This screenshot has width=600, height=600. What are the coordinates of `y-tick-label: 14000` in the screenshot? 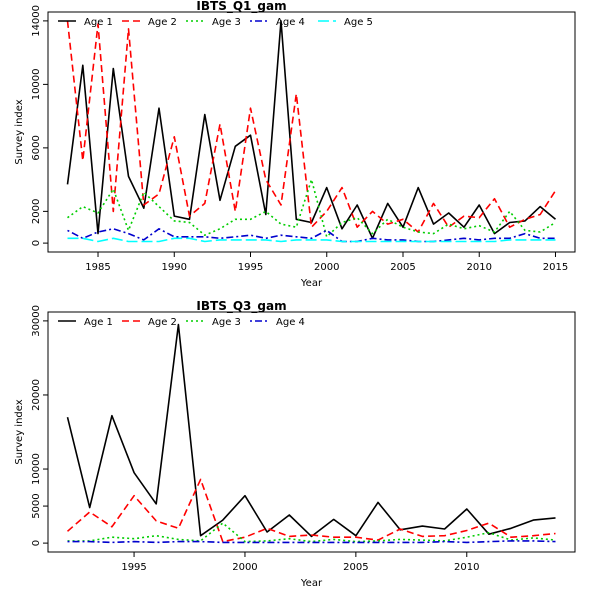 It's located at (36, 21).